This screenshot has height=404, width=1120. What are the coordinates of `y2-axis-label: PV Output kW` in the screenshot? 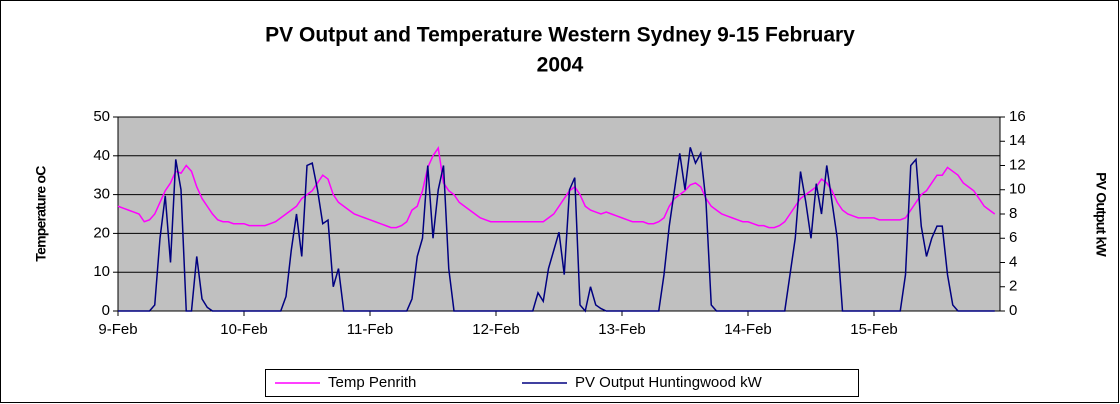 It's located at (1101, 214).